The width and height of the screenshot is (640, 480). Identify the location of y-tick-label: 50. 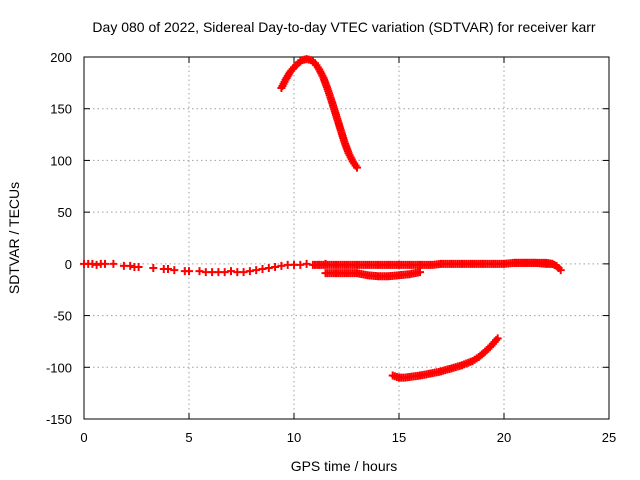
(65, 212).